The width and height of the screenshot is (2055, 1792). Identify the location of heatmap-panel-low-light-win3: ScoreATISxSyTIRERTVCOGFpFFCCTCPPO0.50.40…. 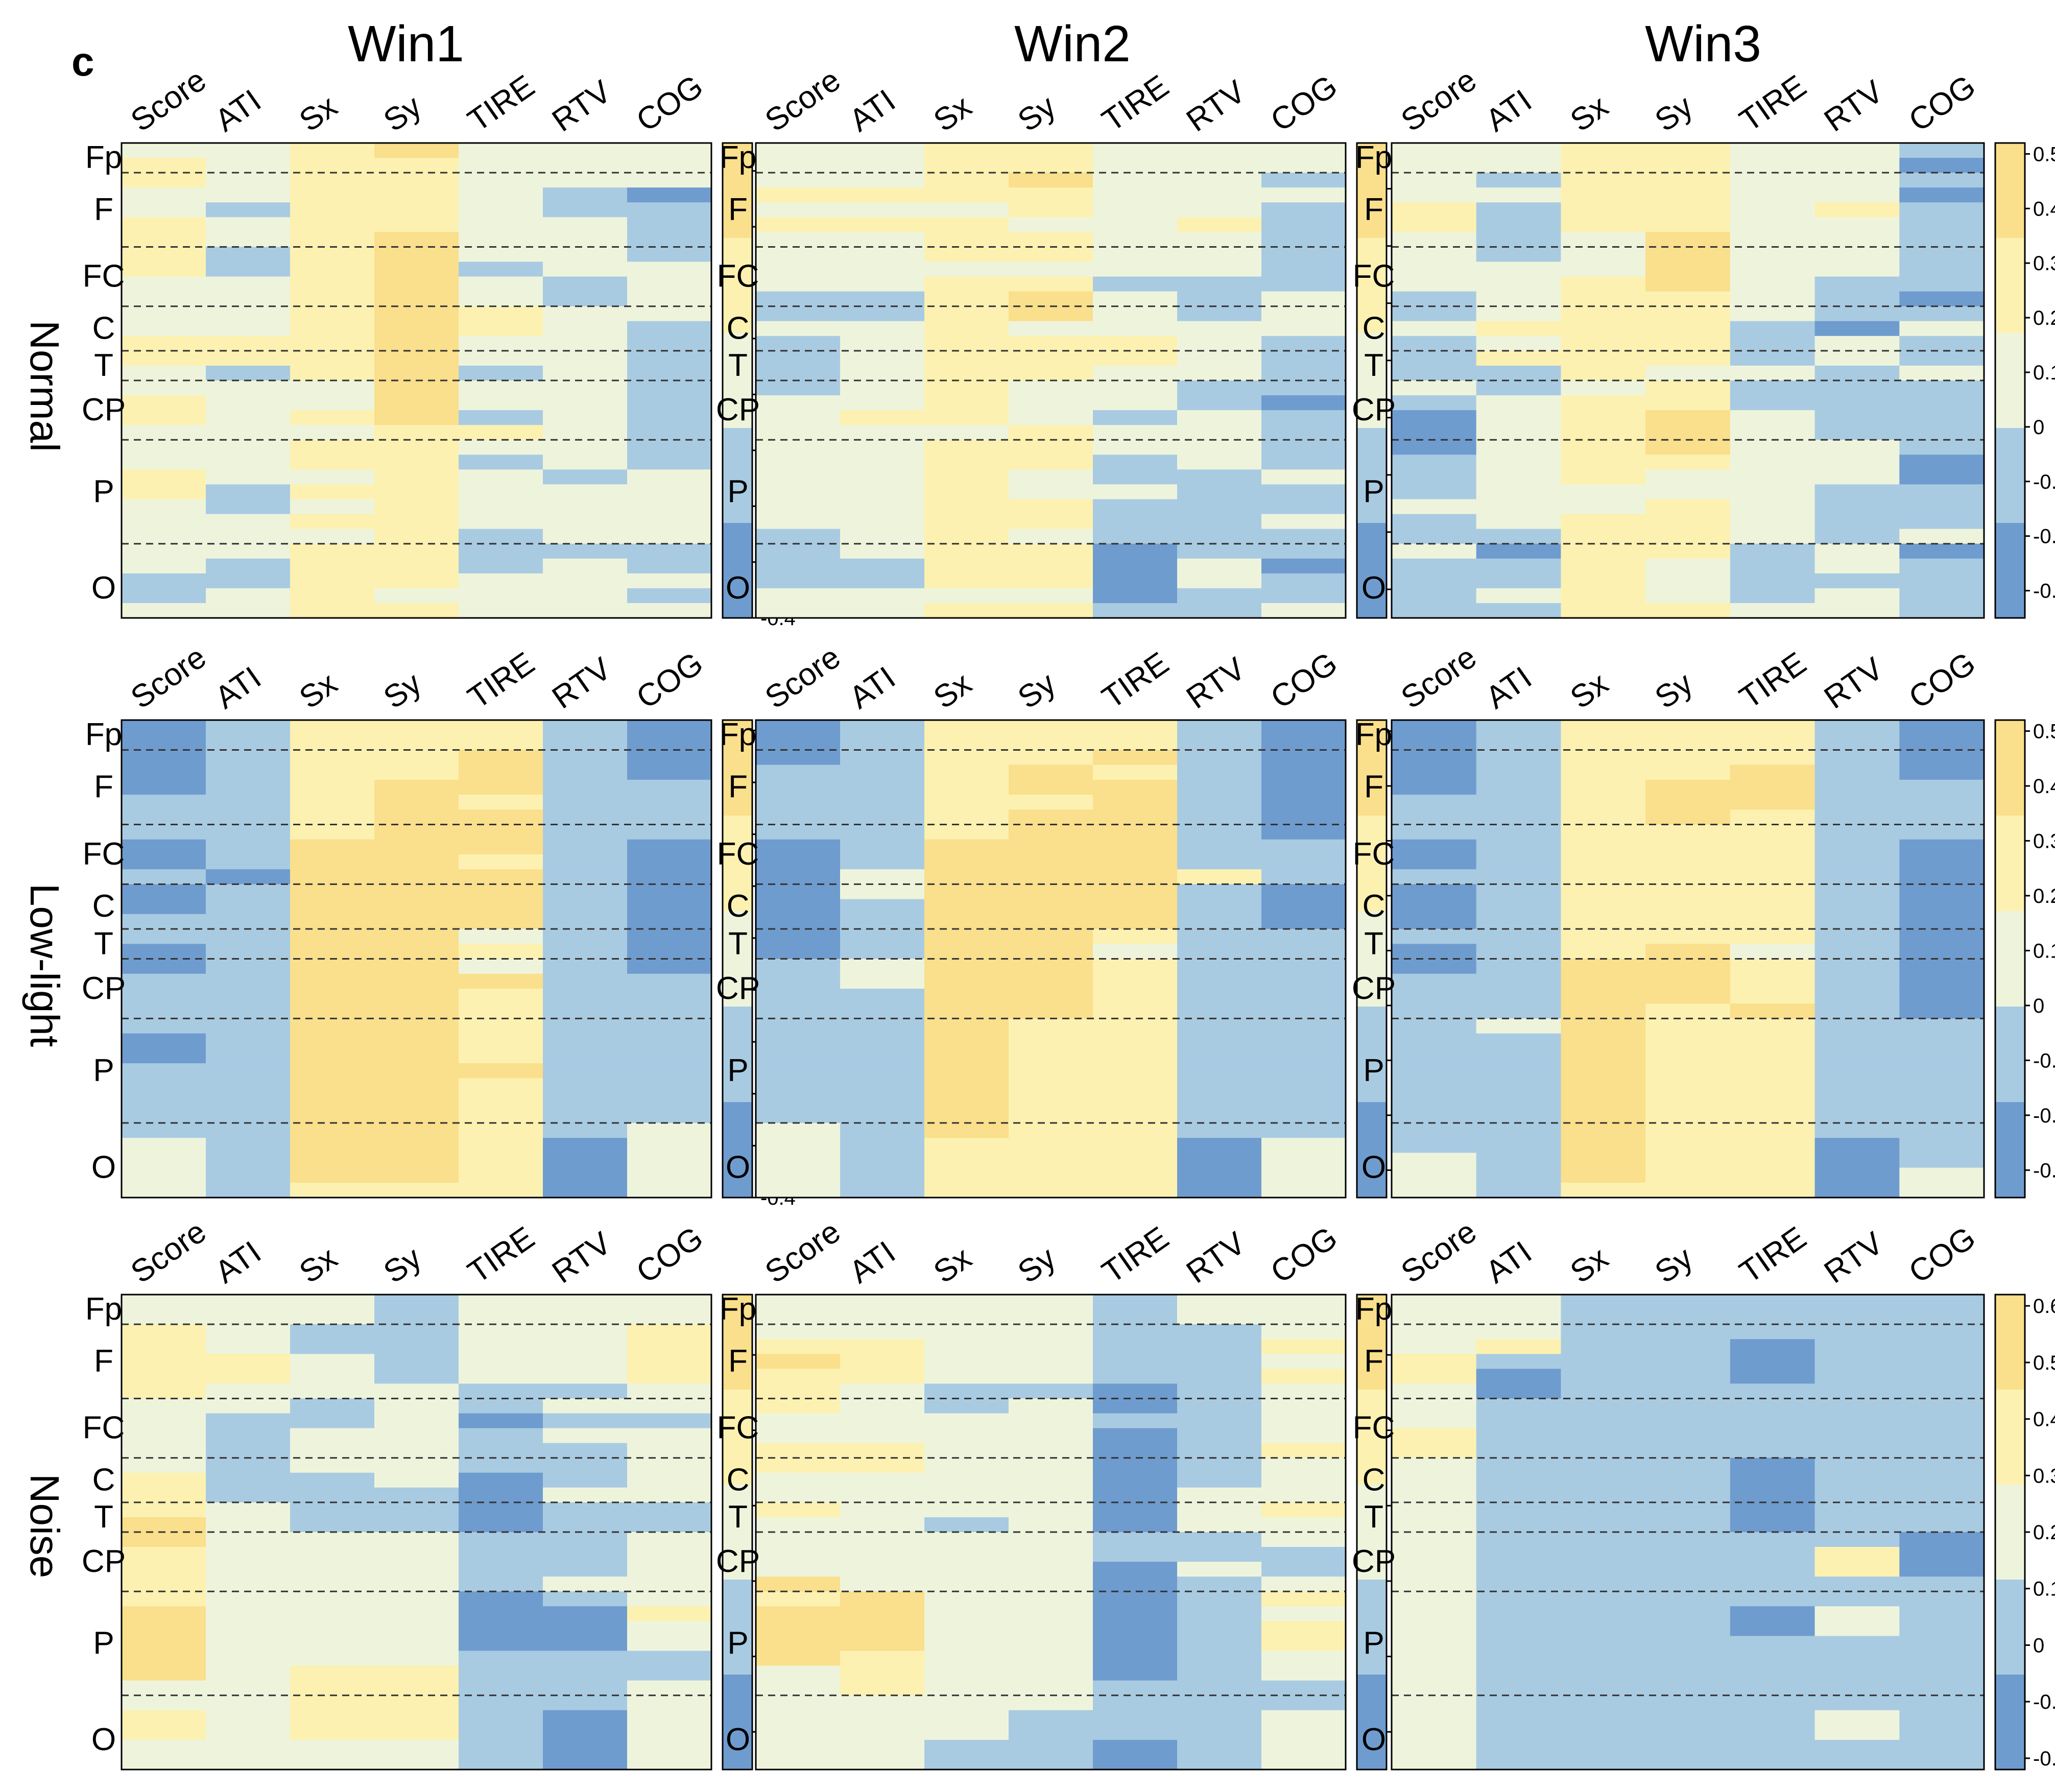
(1703, 919).